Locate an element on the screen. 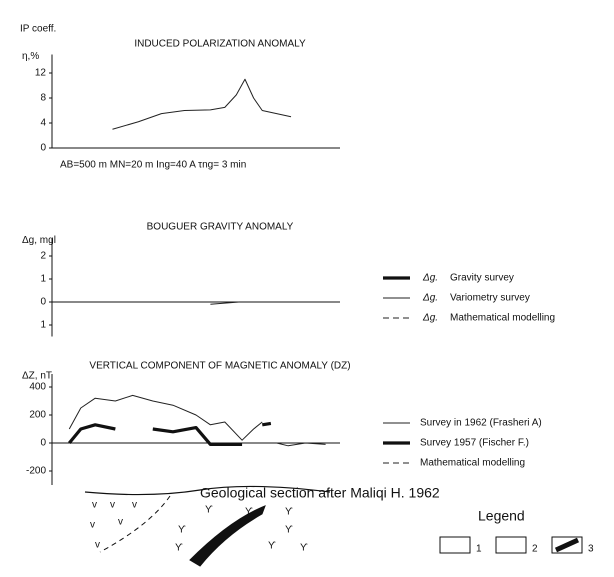 Image resolution: width=614 pixels, height=577 pixels. legend-title: Legend is located at coordinates (501, 516).